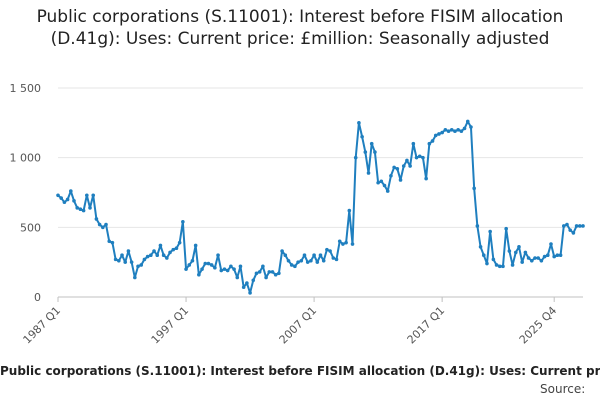 The image size is (600, 400). What do you see at coordinates (26, 88) in the screenshot?
I see `y-tick-label: 1 500` at bounding box center [26, 88].